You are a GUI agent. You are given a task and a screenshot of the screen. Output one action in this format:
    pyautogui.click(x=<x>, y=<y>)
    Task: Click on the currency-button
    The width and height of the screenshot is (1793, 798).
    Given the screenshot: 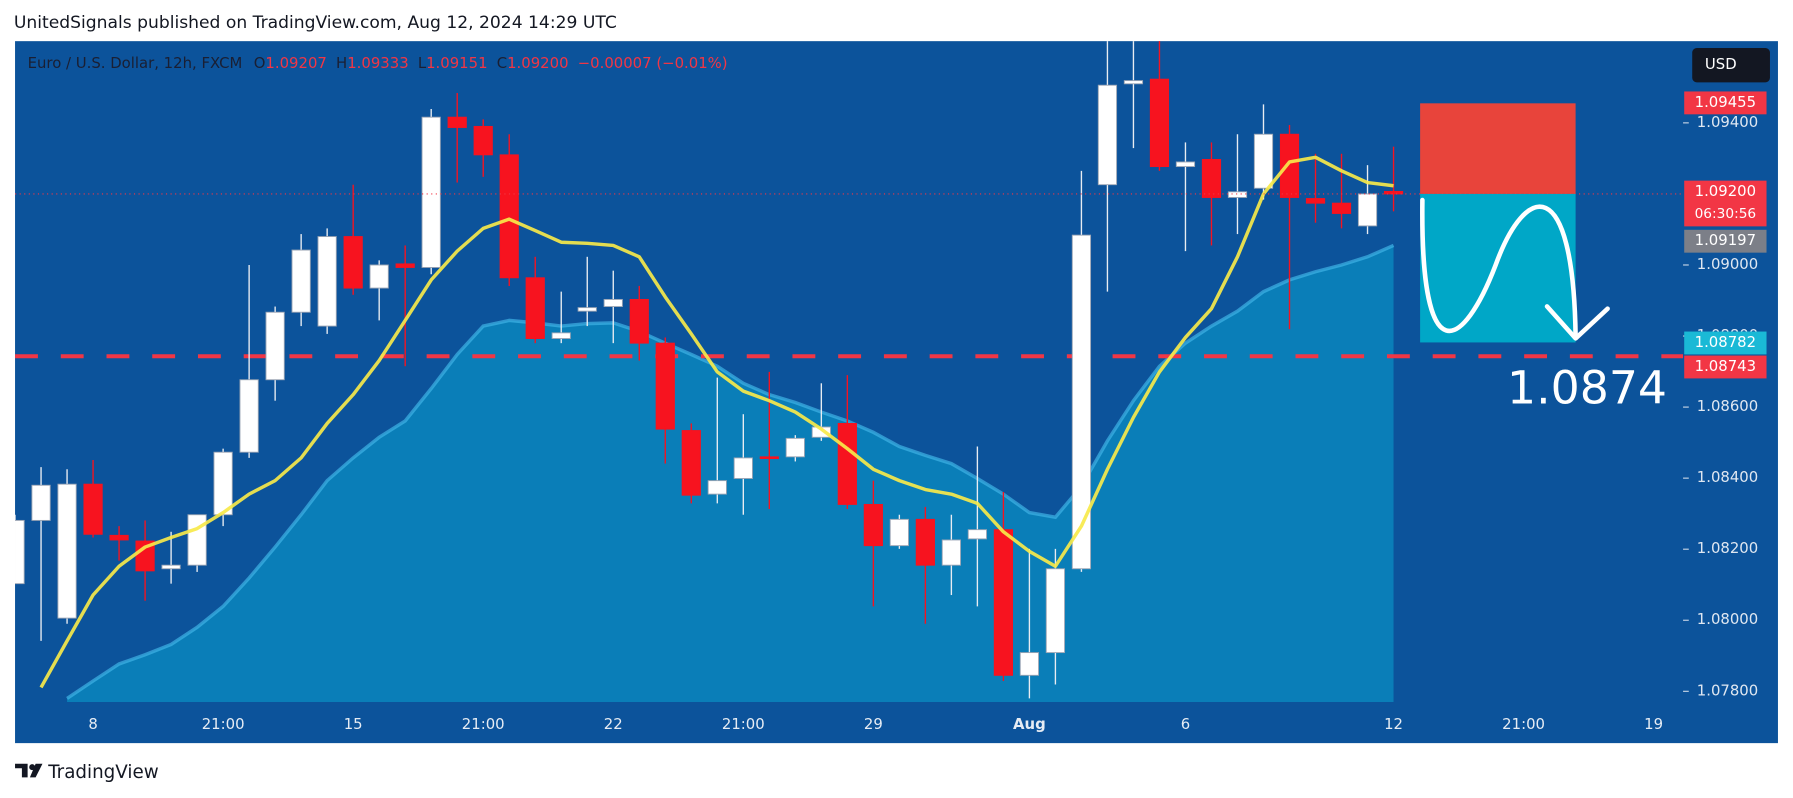 What is the action you would take?
    pyautogui.click(x=1731, y=65)
    